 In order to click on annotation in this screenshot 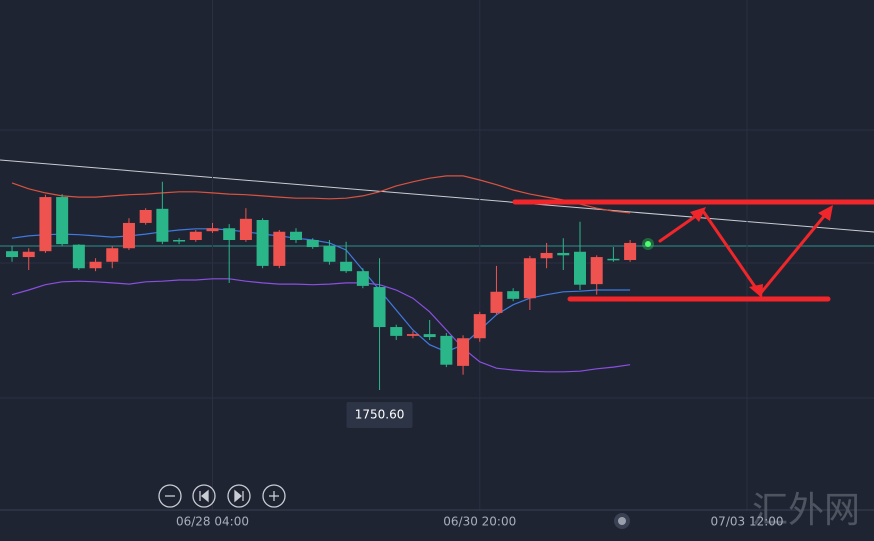, I will do `click(693, 250)`.